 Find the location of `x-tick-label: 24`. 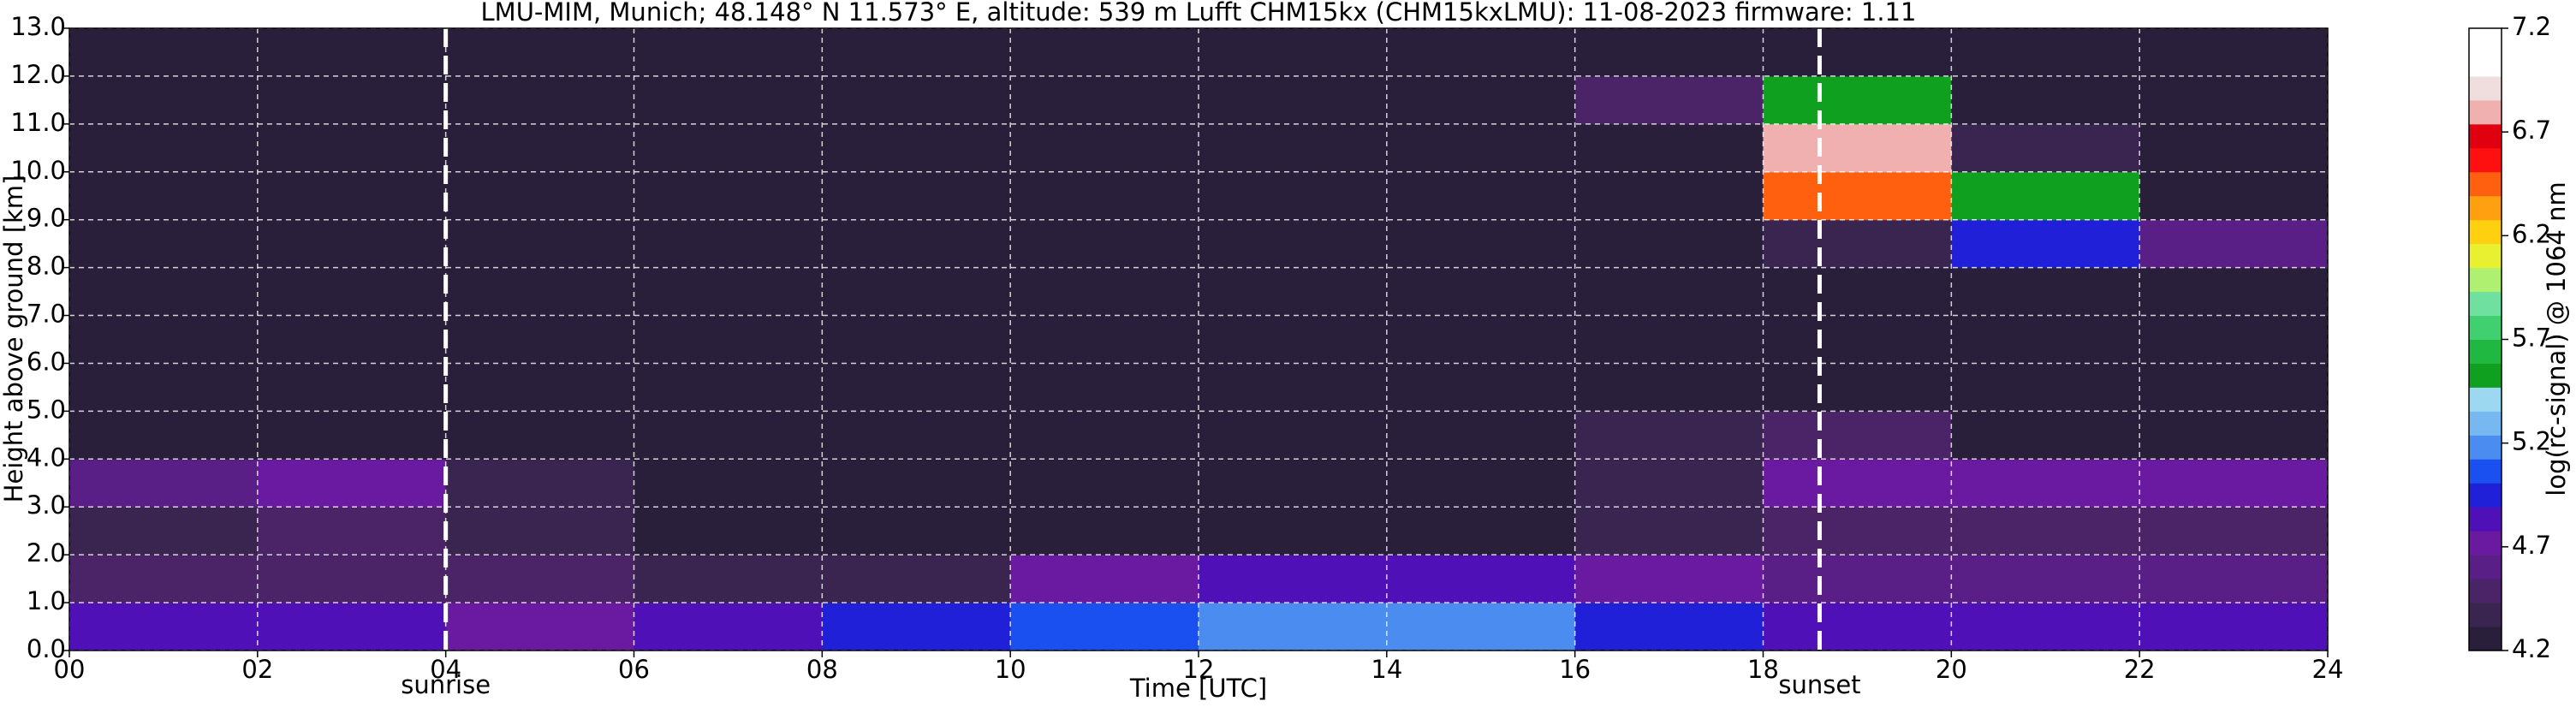

x-tick-label: 24 is located at coordinates (2328, 669).